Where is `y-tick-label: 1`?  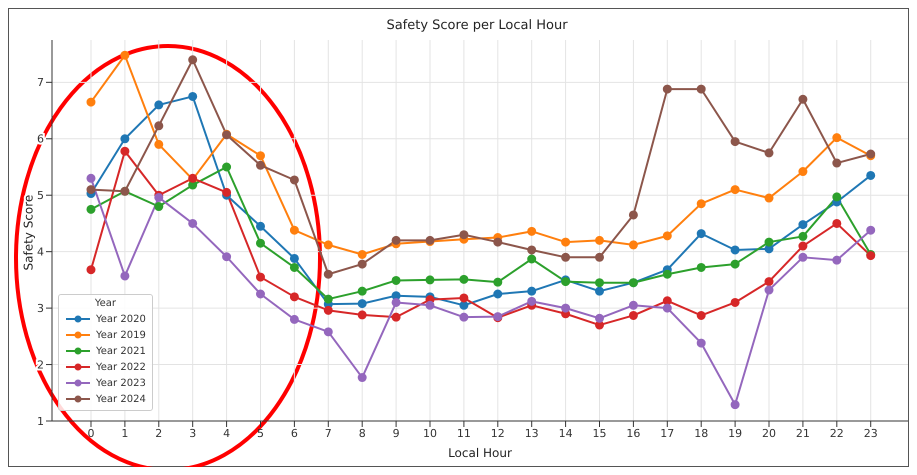
y-tick-label: 1 is located at coordinates (40, 421).